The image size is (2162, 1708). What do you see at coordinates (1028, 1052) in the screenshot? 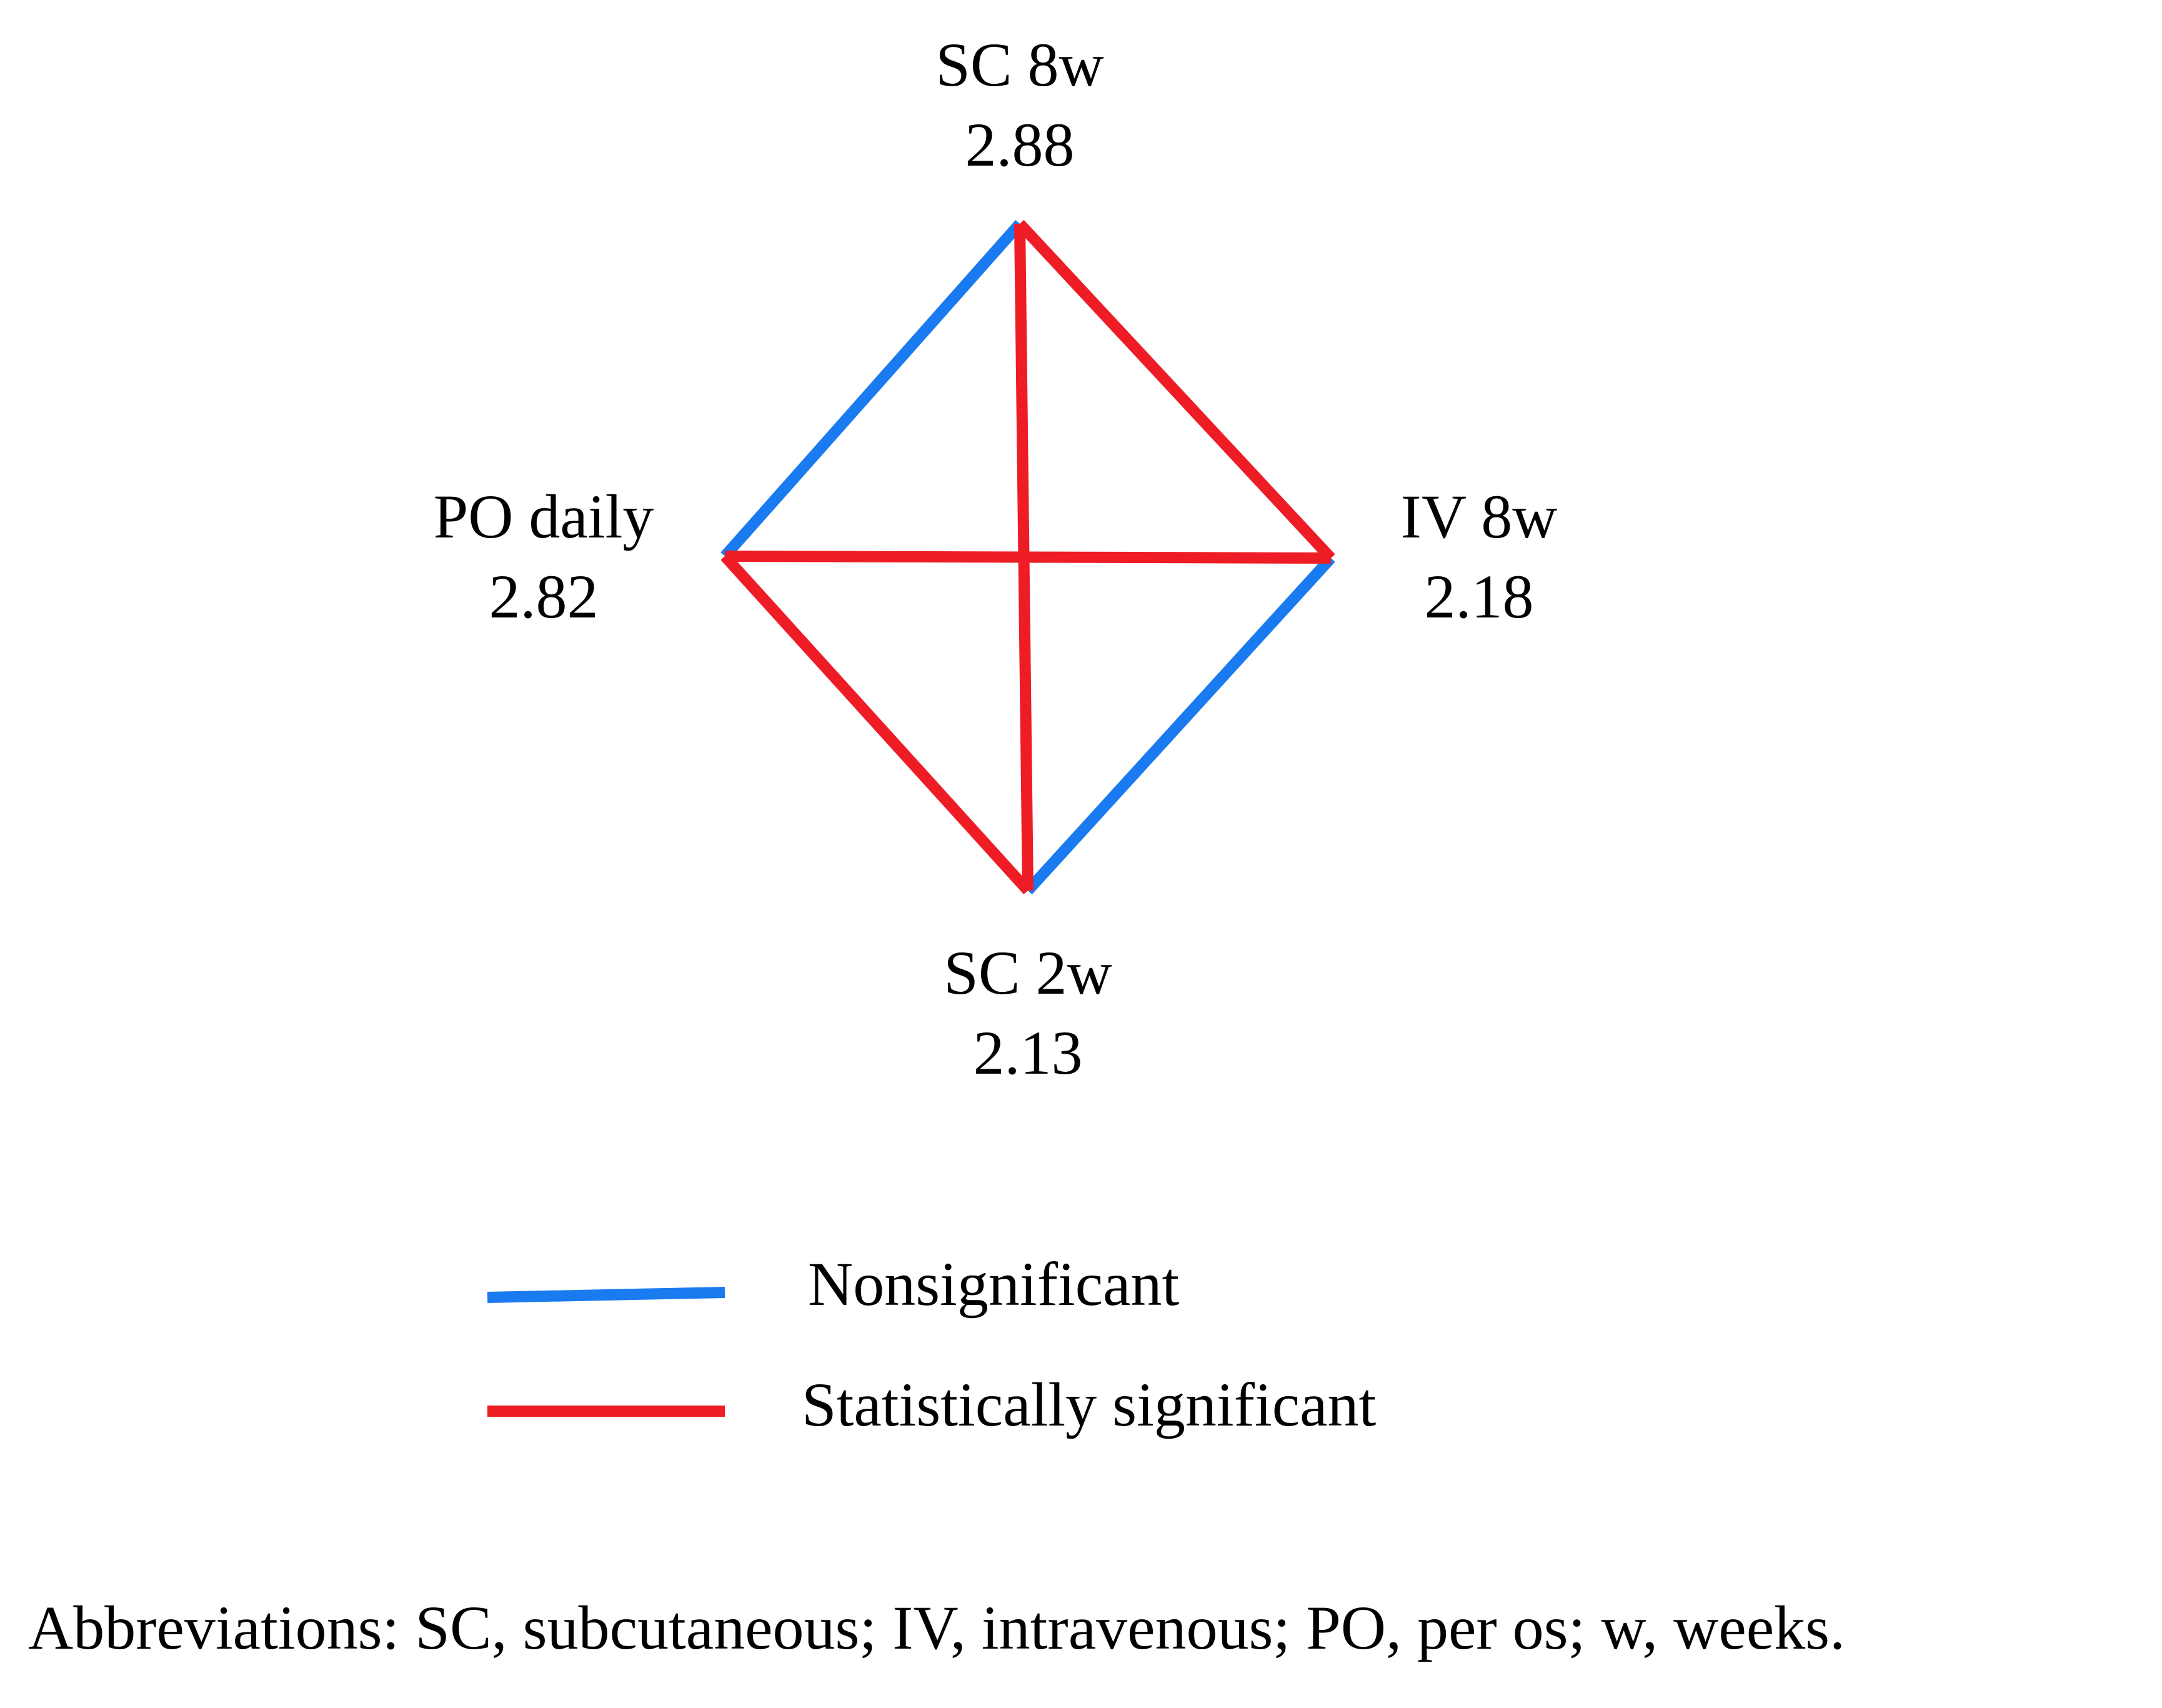
I see `node-value-sc-2w: 2.13` at bounding box center [1028, 1052].